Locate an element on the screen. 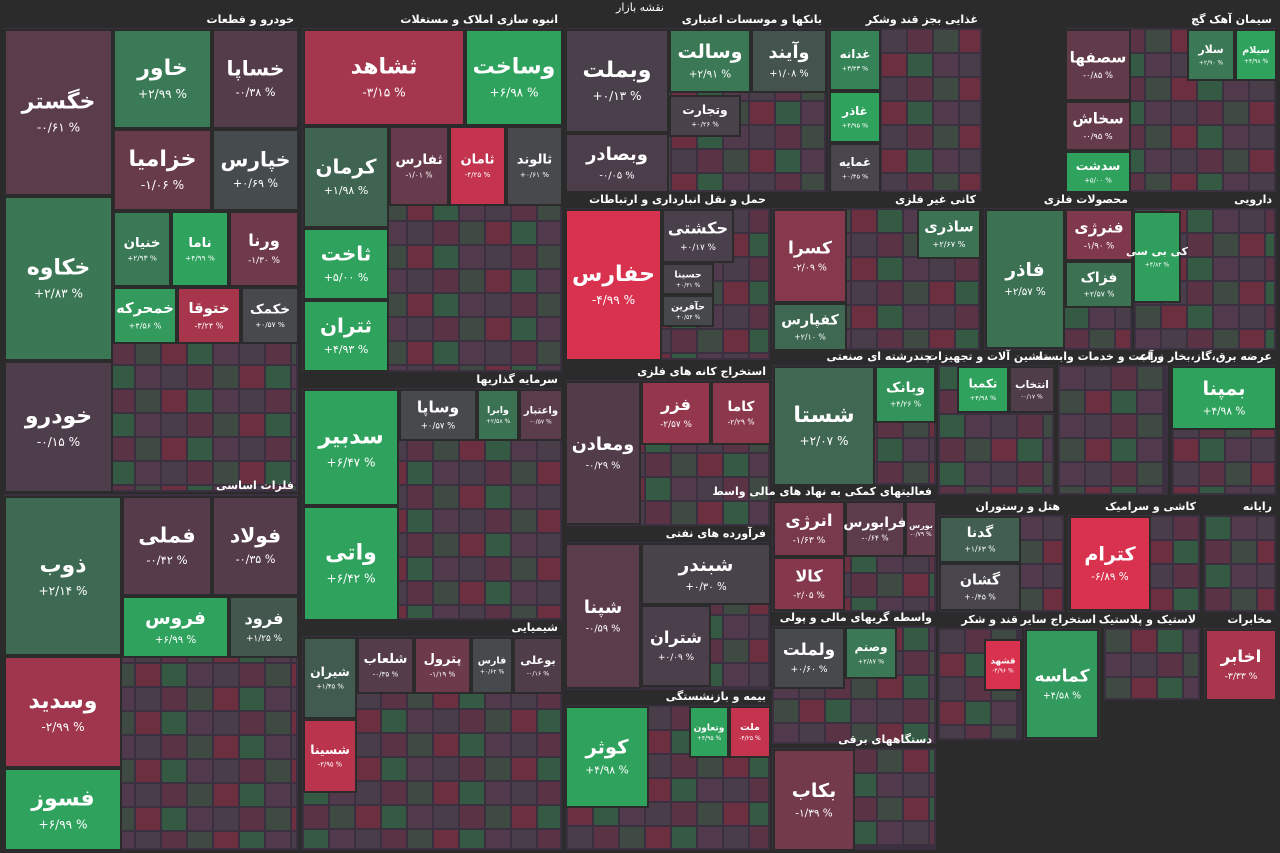 The height and width of the screenshot is (853, 1280). tile-name: وآیند is located at coordinates (789, 51).